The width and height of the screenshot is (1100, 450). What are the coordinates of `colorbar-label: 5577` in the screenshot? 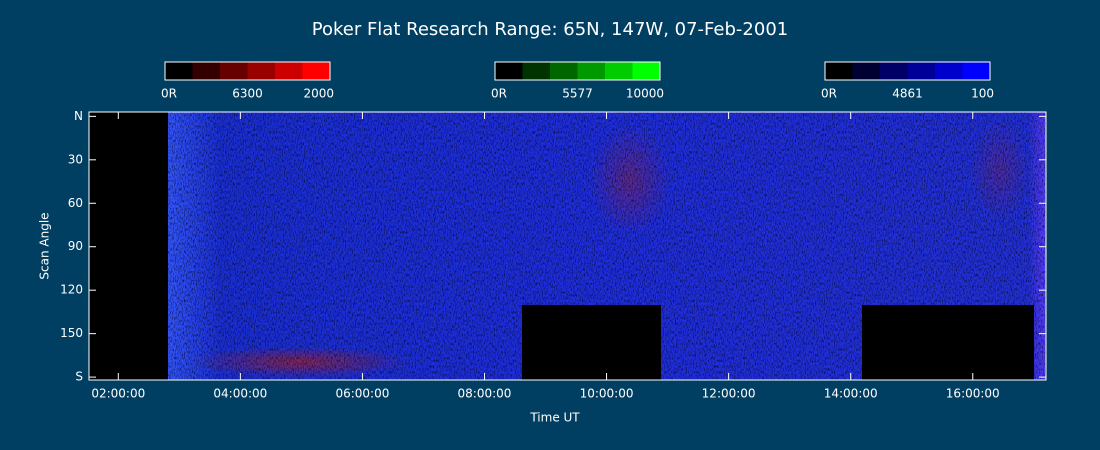 It's located at (577, 94).